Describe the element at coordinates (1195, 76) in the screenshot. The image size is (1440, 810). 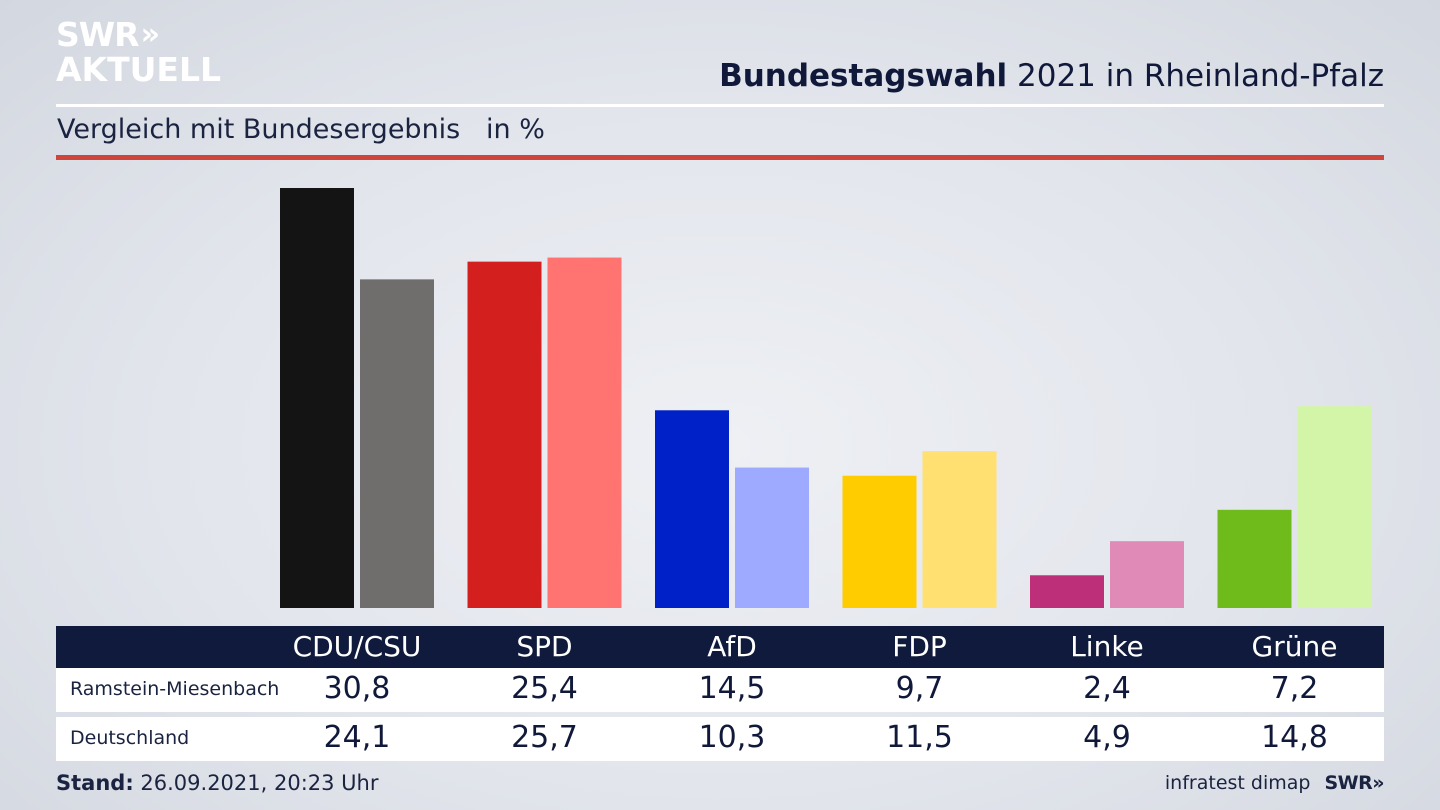
I see `title-rest: 2021 in Rheinland-Pfalz` at that location.